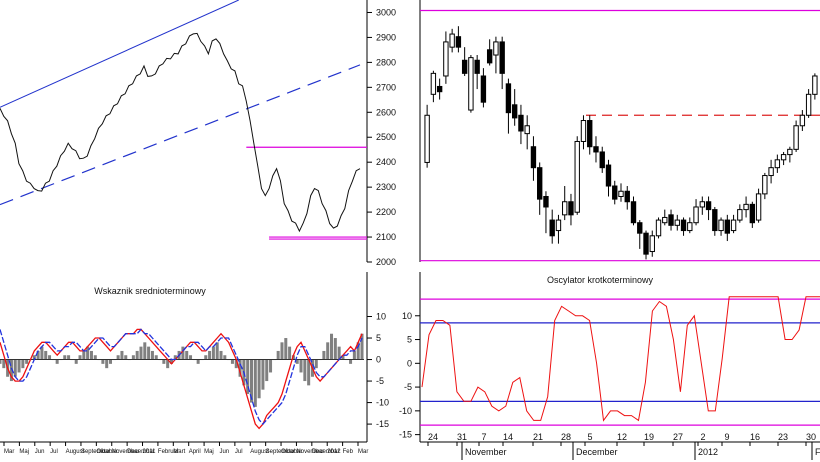  Describe the element at coordinates (182, 370) in the screenshot. I see `indicator-histogram` at that location.